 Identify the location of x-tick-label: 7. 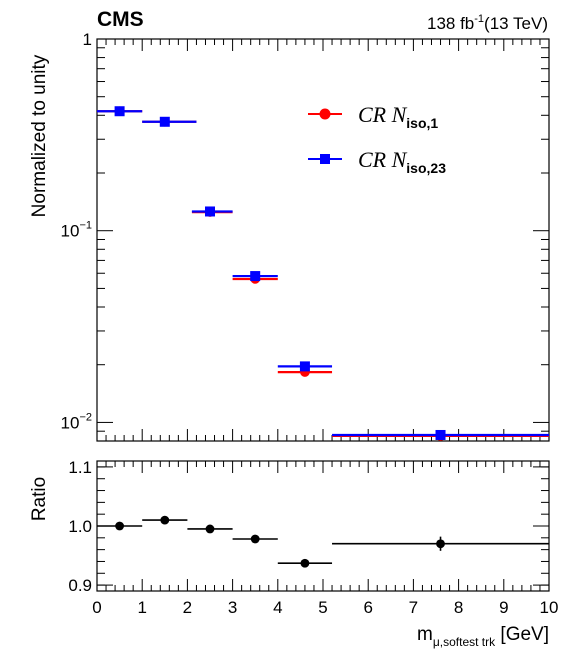
(413, 607).